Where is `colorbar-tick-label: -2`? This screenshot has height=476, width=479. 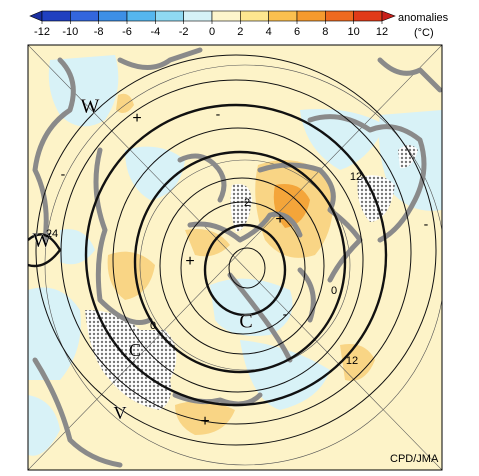
colorbar-tick-label: -2 is located at coordinates (184, 32).